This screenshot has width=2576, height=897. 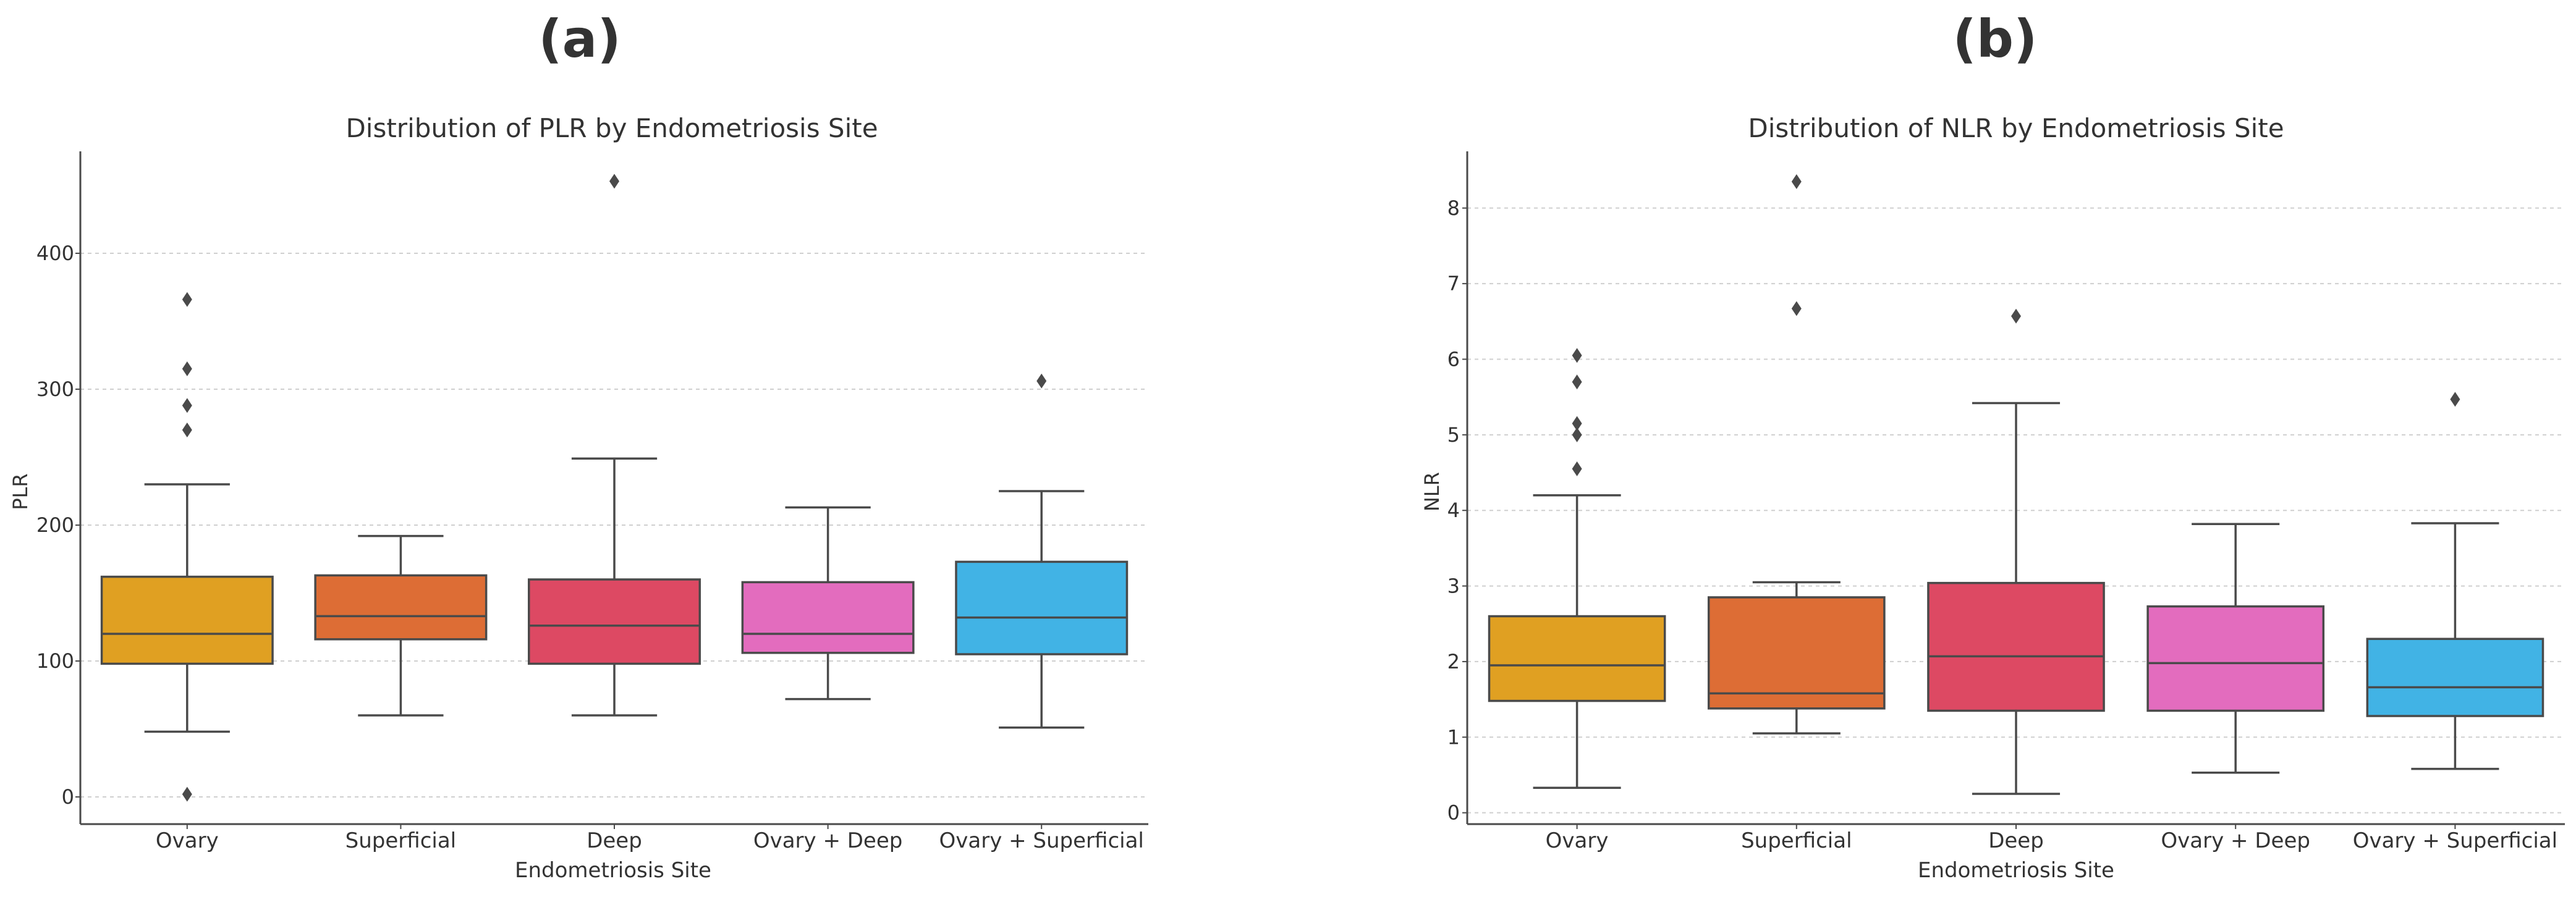 I want to click on panel-b-y-tick-label: 8, so click(x=1453, y=208).